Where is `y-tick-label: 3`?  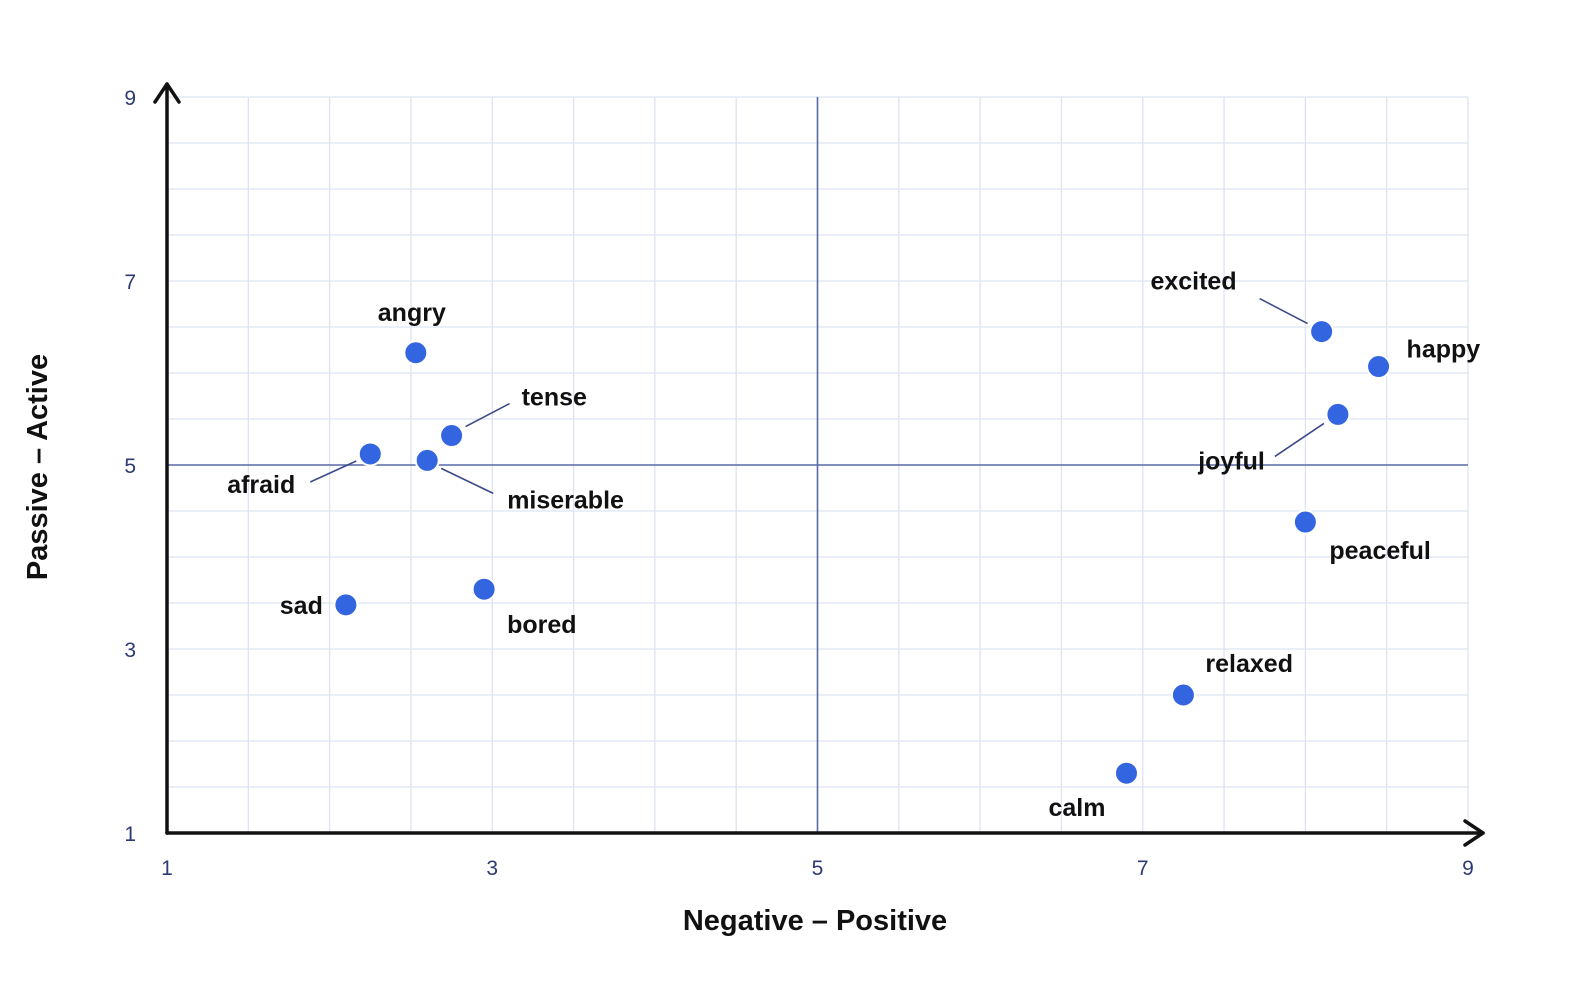
y-tick-label: 3 is located at coordinates (130, 650).